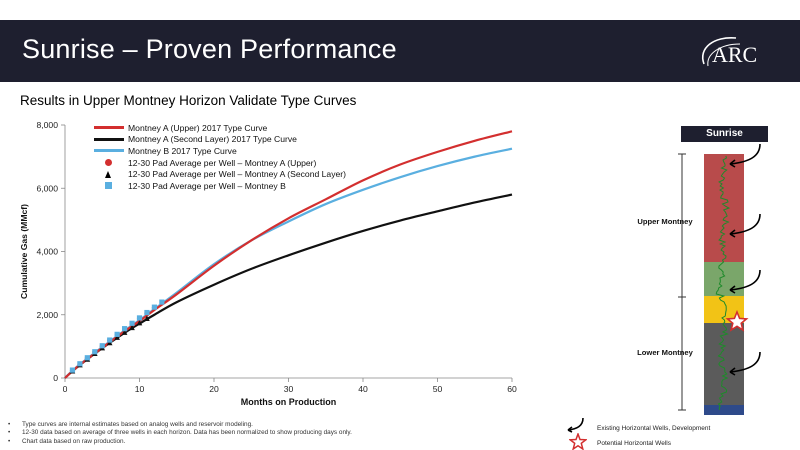  Describe the element at coordinates (288, 402) in the screenshot. I see `x-axis-label: Months on Production` at that location.